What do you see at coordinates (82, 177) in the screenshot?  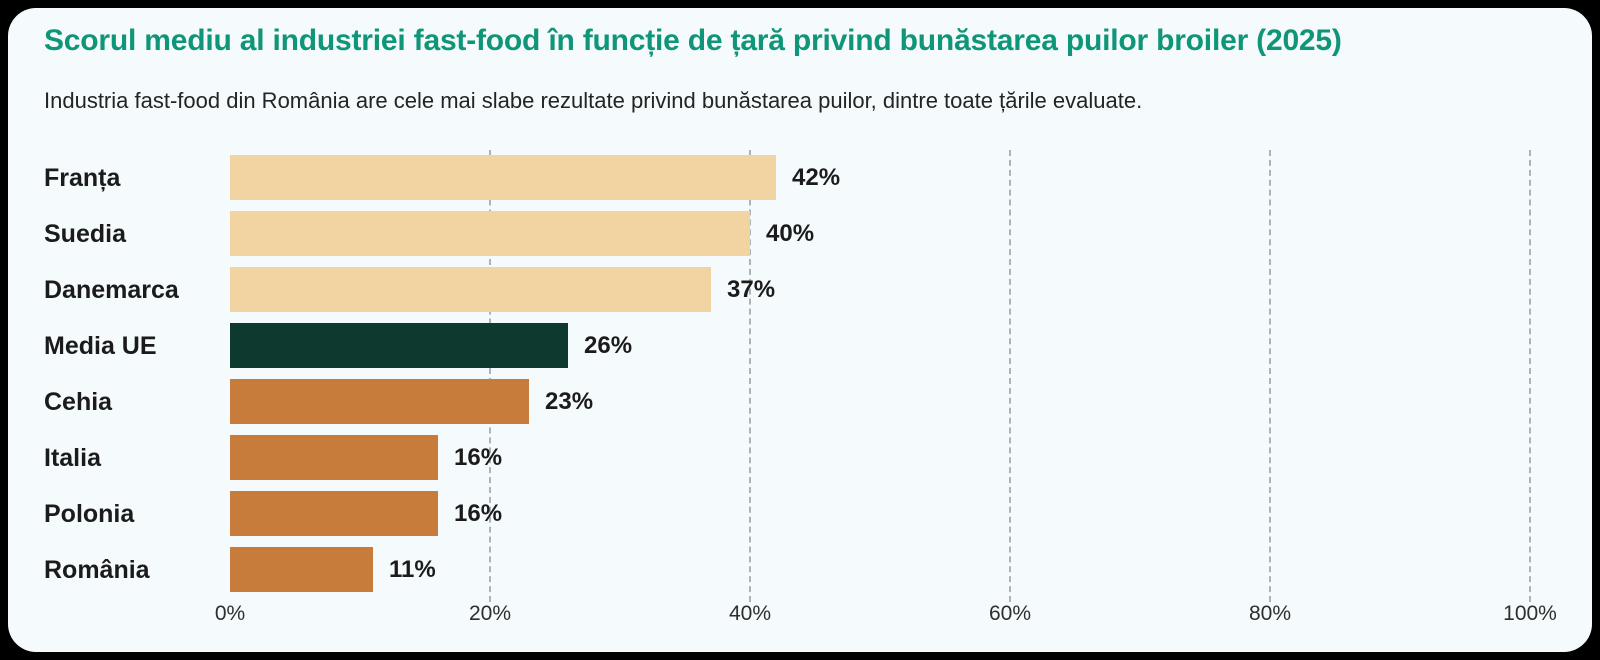 I see `category-label: Franța` at bounding box center [82, 177].